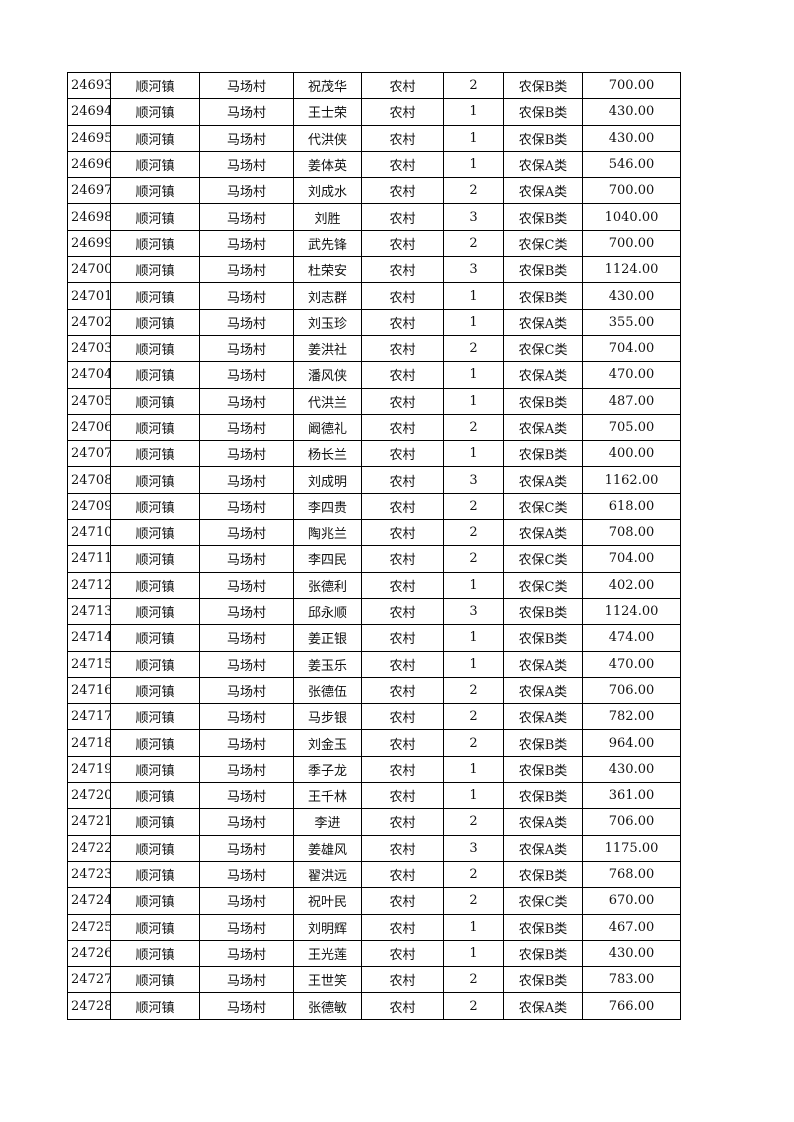 The width and height of the screenshot is (794, 1122). I want to click on row-number-cell: 24720, so click(89, 796).